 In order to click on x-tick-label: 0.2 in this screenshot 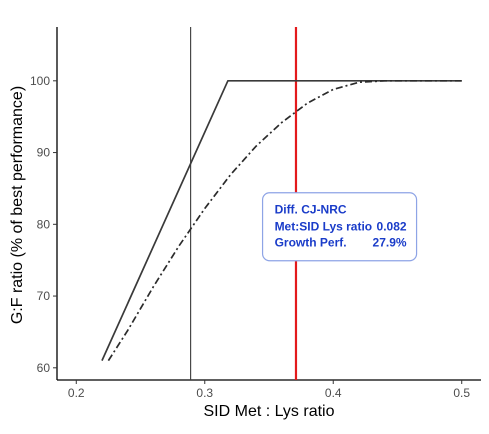, I will do `click(76, 393)`.